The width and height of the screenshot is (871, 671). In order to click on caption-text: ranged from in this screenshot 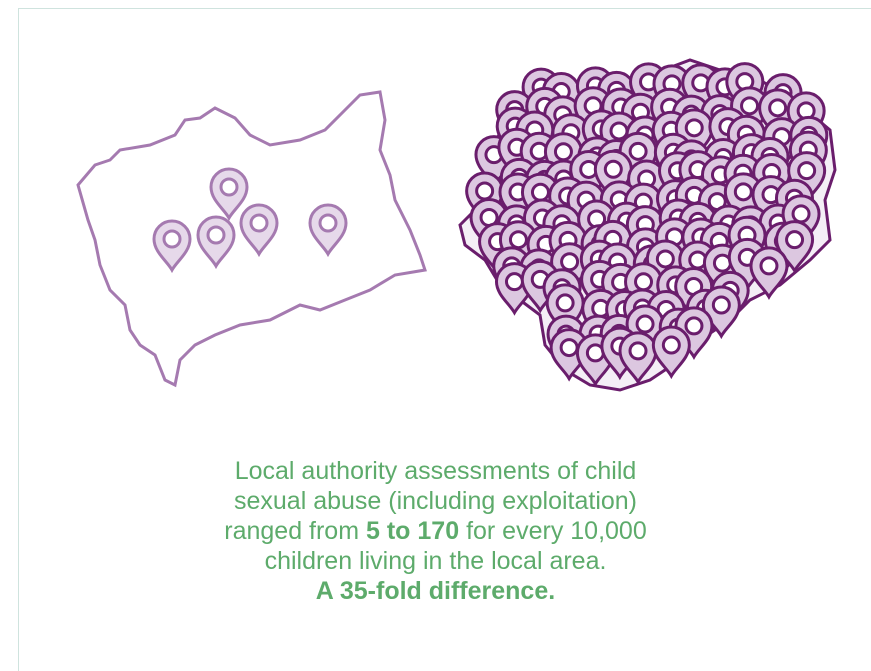, I will do `click(292, 531)`.